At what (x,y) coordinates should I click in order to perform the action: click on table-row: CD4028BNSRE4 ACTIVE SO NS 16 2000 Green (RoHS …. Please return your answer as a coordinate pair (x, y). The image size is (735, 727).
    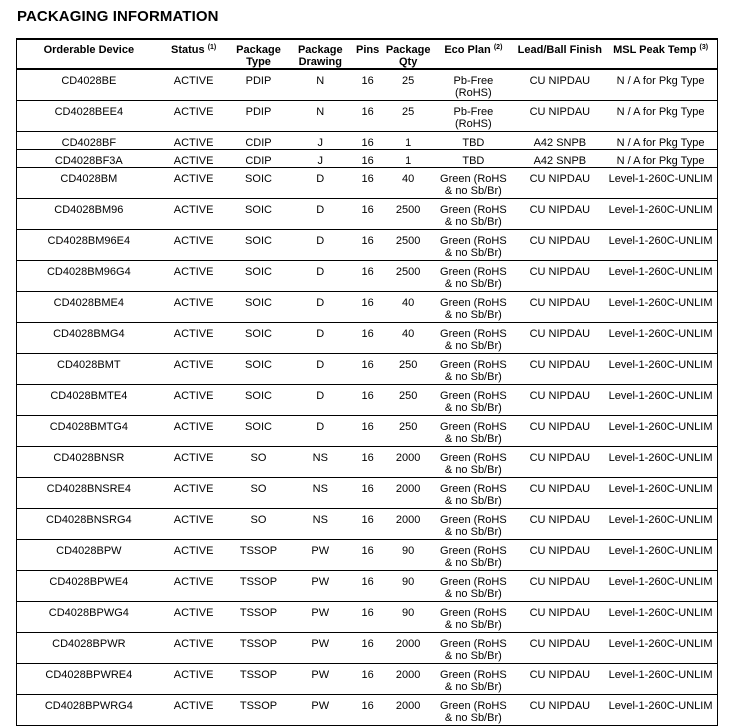
    Looking at the image, I should click on (367, 493).